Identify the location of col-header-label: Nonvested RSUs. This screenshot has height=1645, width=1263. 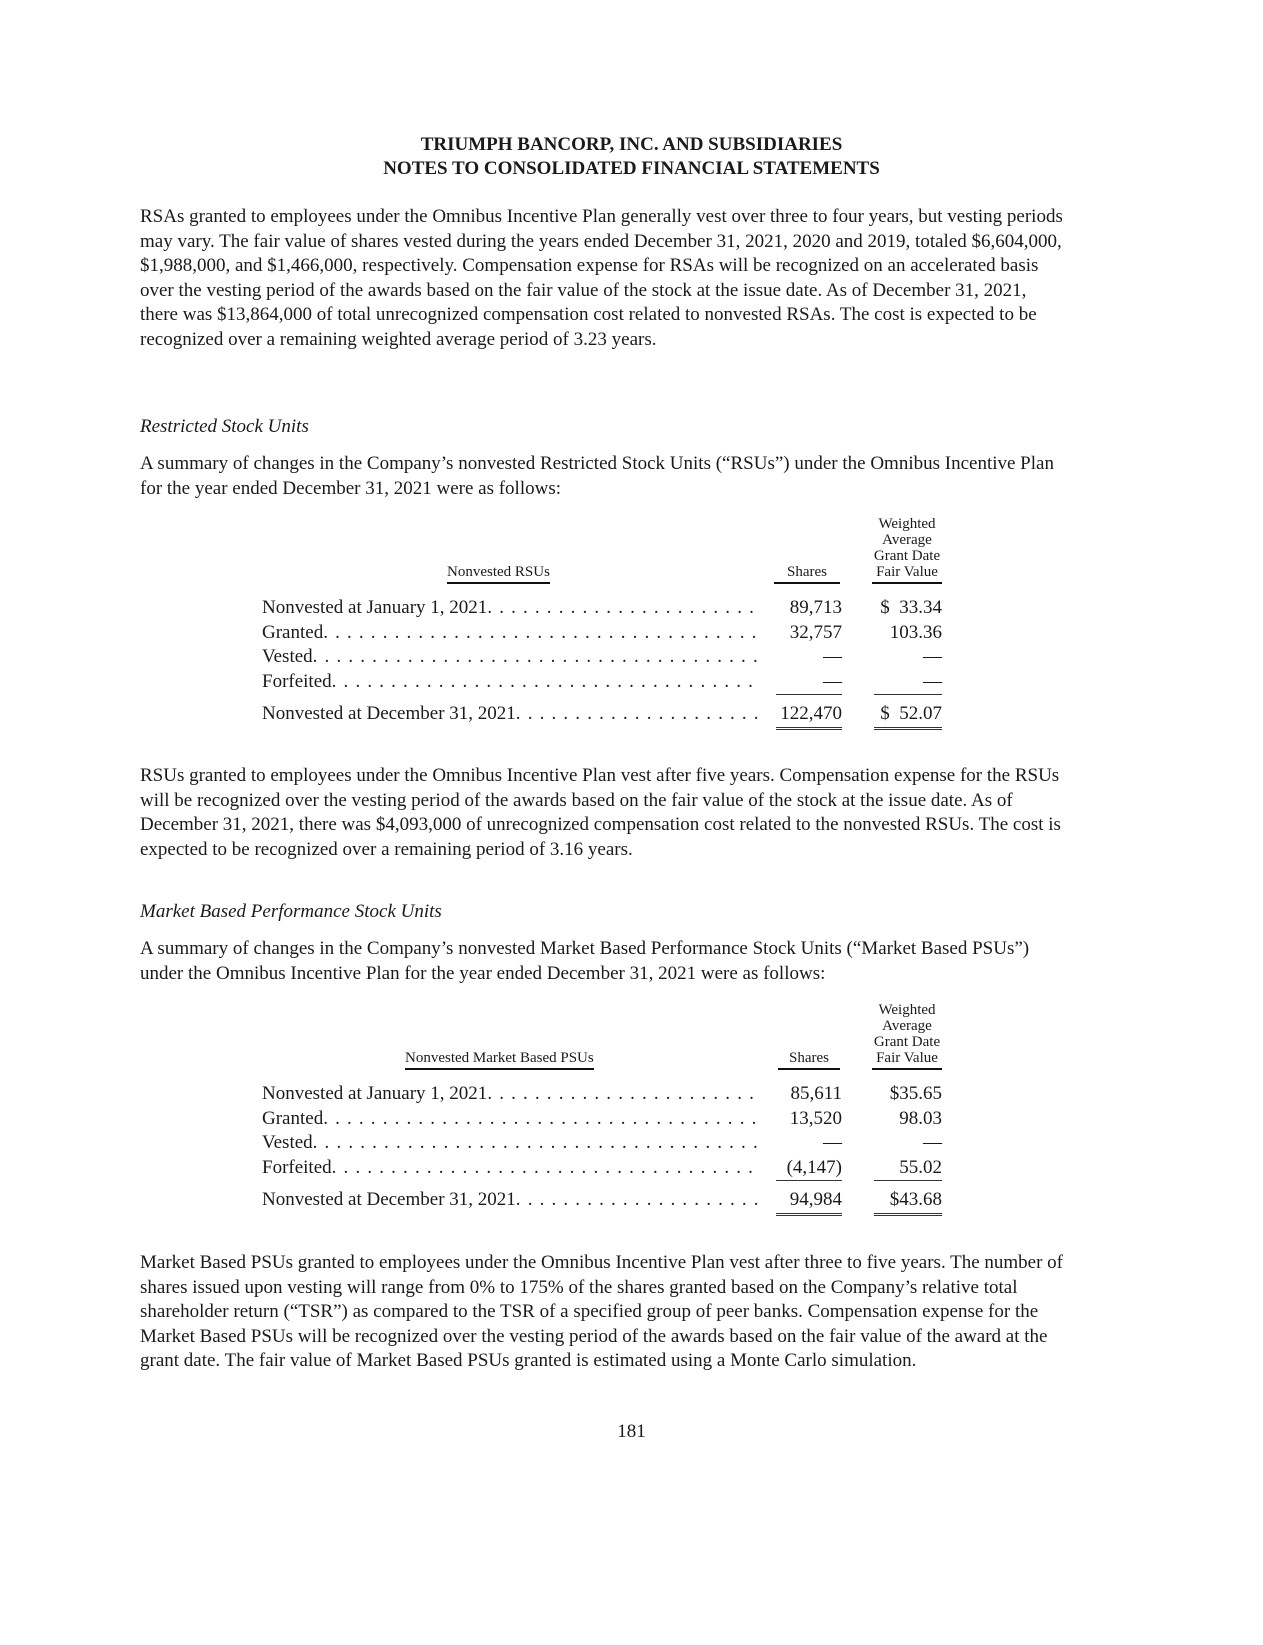
(498, 574).